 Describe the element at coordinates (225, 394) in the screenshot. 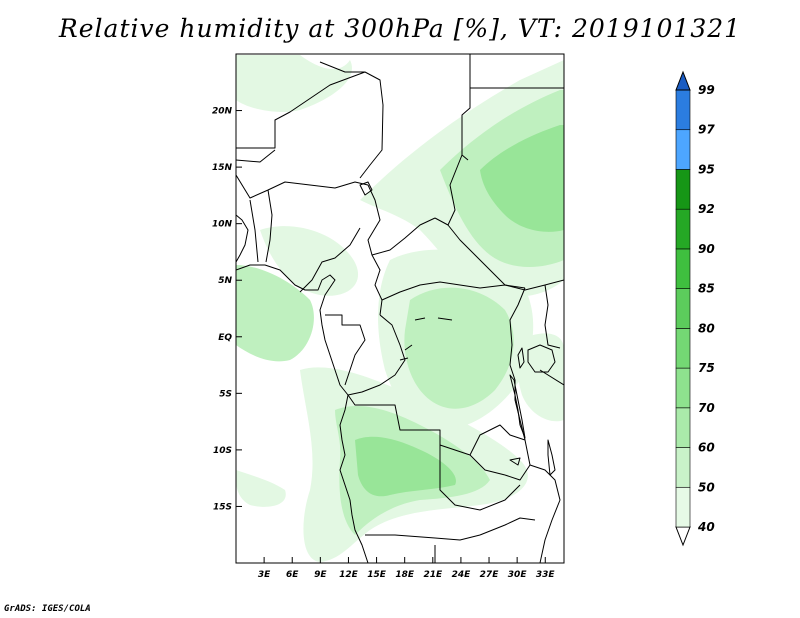

I see `y-tick-label: 5S` at that location.